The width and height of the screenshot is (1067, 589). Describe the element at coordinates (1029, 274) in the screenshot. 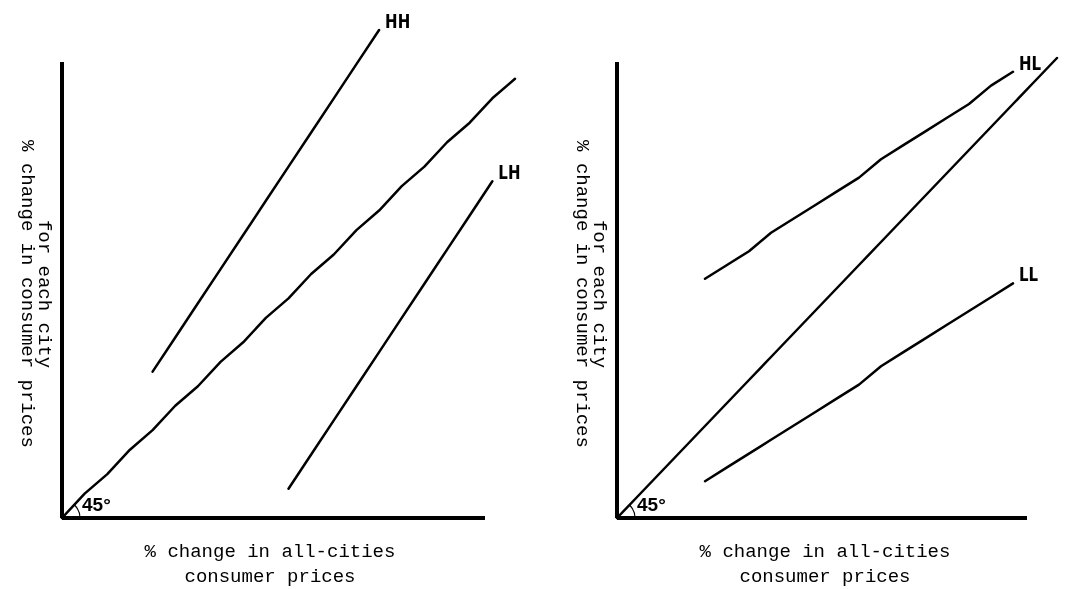

I see `series-label: LL` at that location.